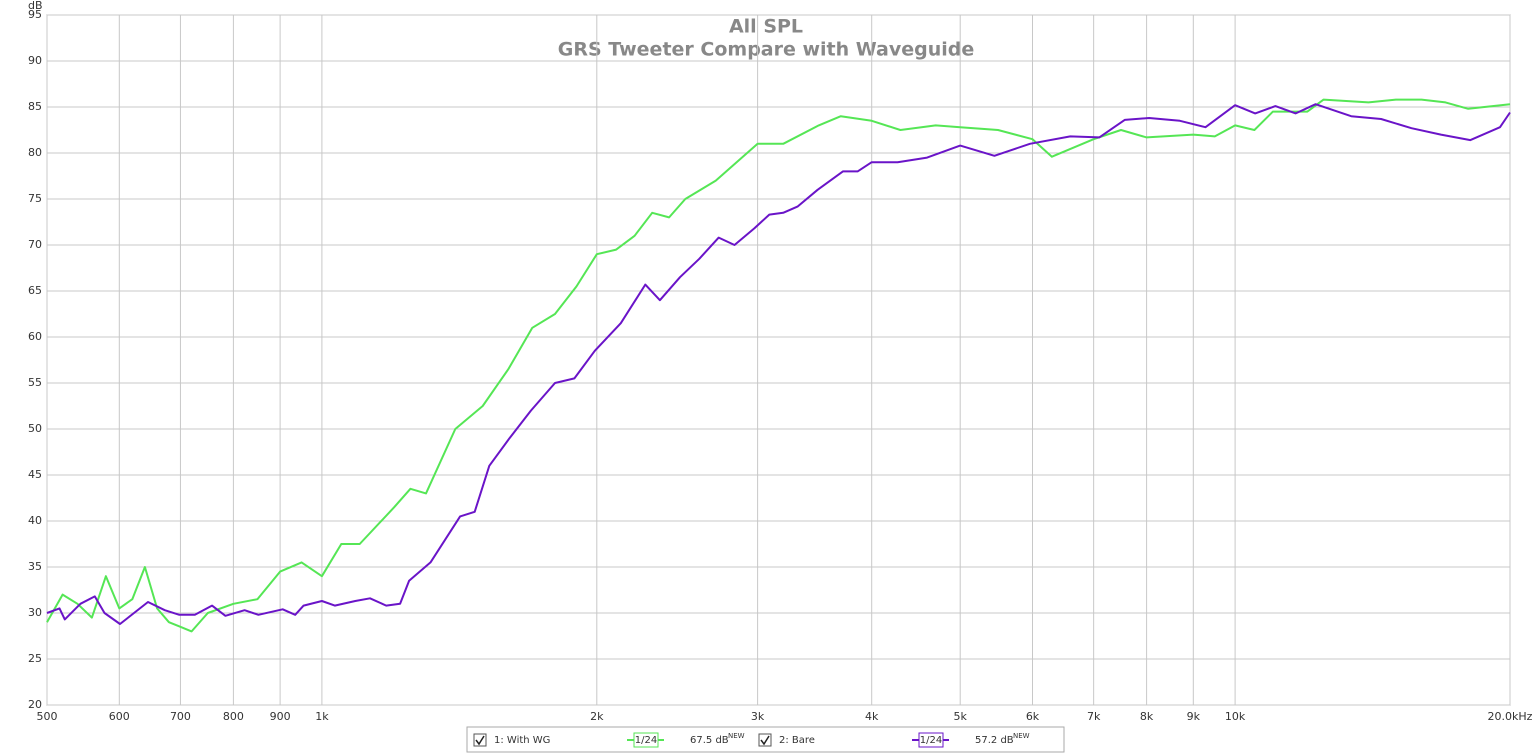 Image resolution: width=1532 pixels, height=754 pixels. What do you see at coordinates (961, 716) in the screenshot?
I see `x-tick-label: 5k` at bounding box center [961, 716].